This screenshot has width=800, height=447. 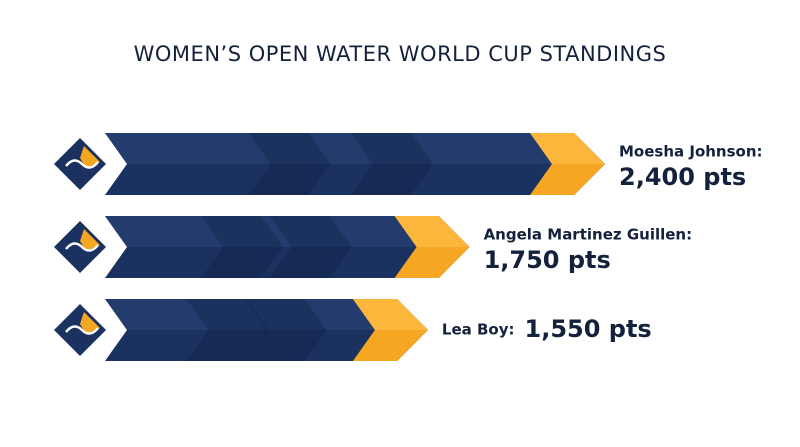 I want to click on value-label: 1,550 pts, so click(x=588, y=329).